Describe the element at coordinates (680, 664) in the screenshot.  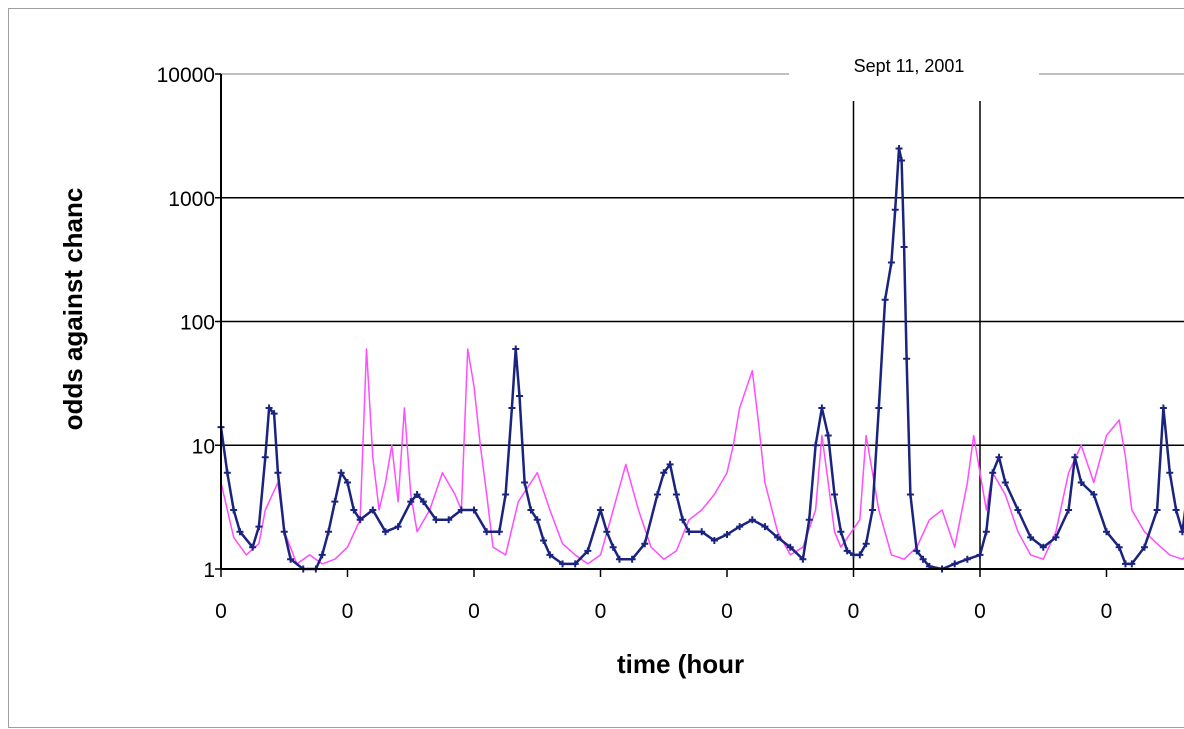
I see `x-axis-label: time (hour` at that location.